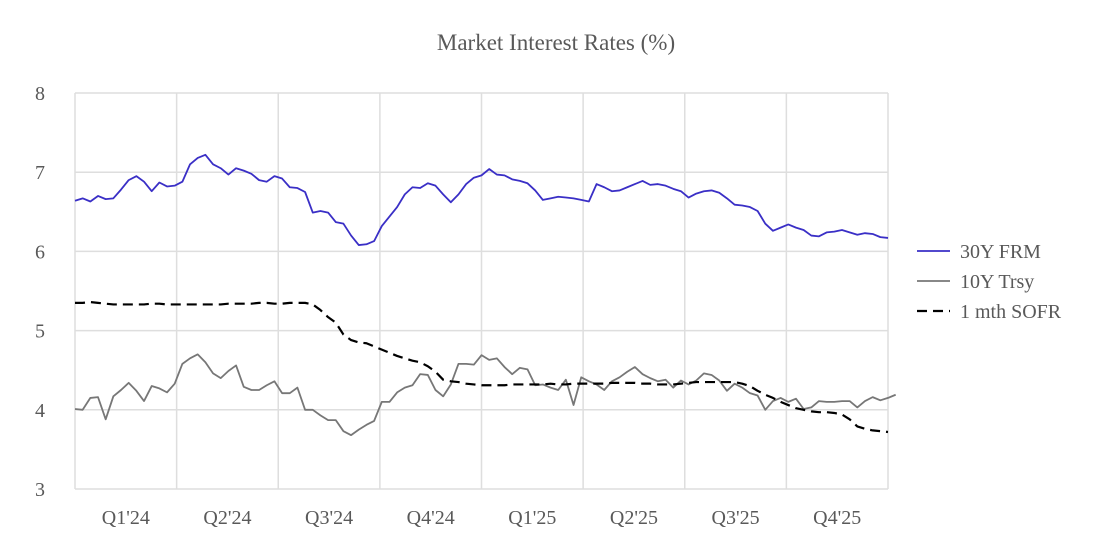  I want to click on x-tick-label: Q3'24, so click(329, 518).